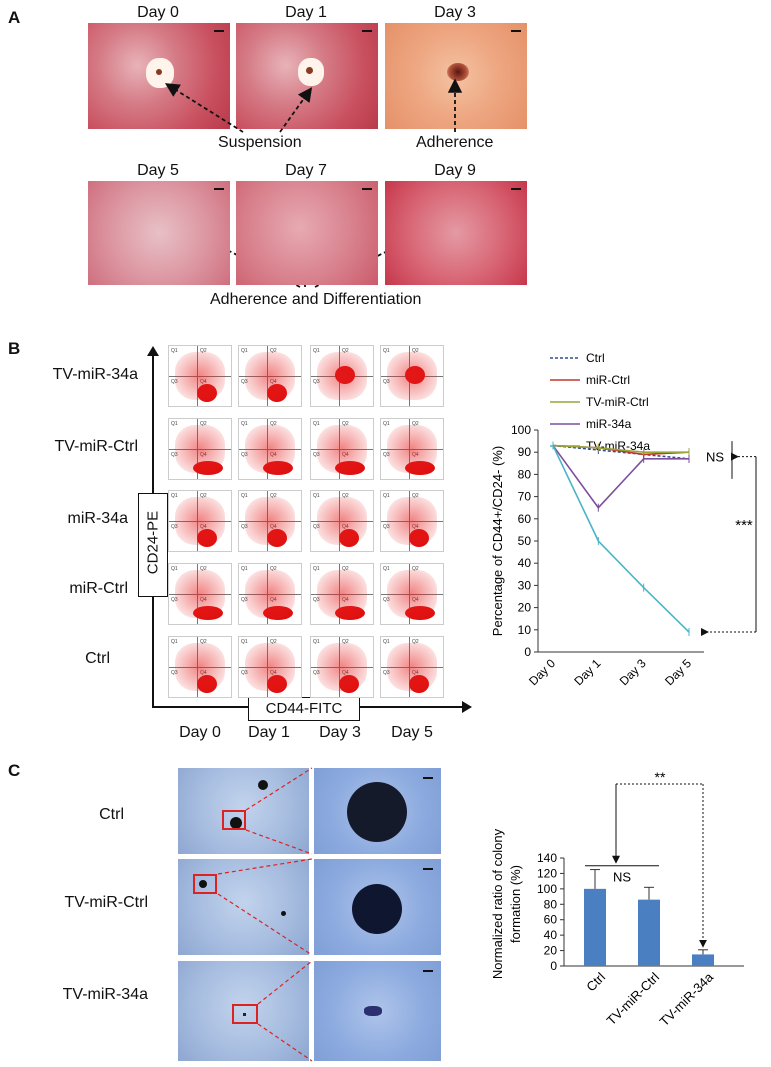 The image size is (771, 1067). What do you see at coordinates (497, 903) in the screenshot?
I see `y-axis-label: Normalized ratio of colony` at bounding box center [497, 903].